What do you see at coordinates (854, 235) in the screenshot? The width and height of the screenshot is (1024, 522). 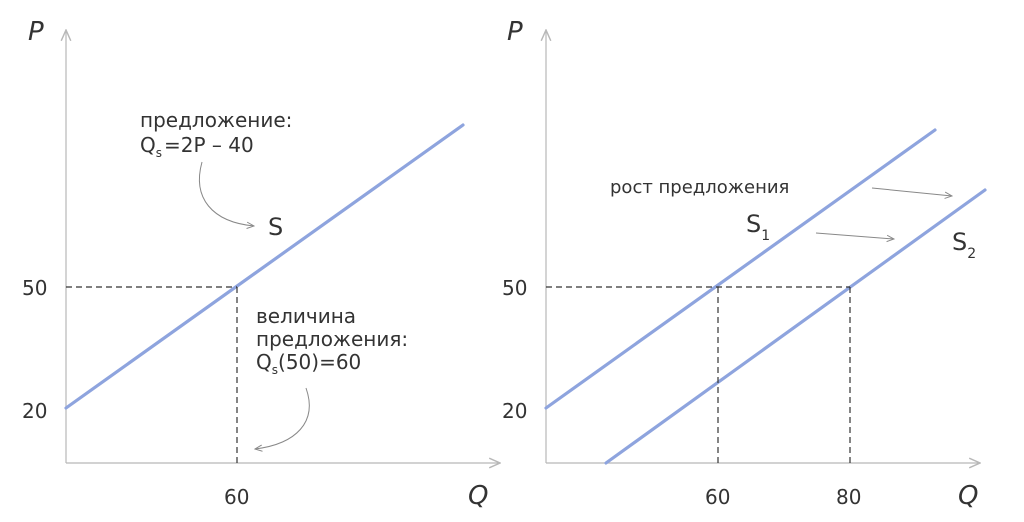 I see `growth-arrow-bottom` at bounding box center [854, 235].